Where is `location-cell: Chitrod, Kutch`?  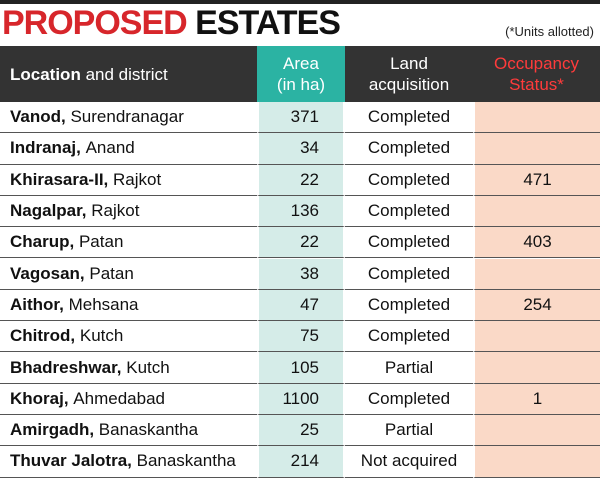
location-cell: Chitrod, Kutch is located at coordinates (128, 337).